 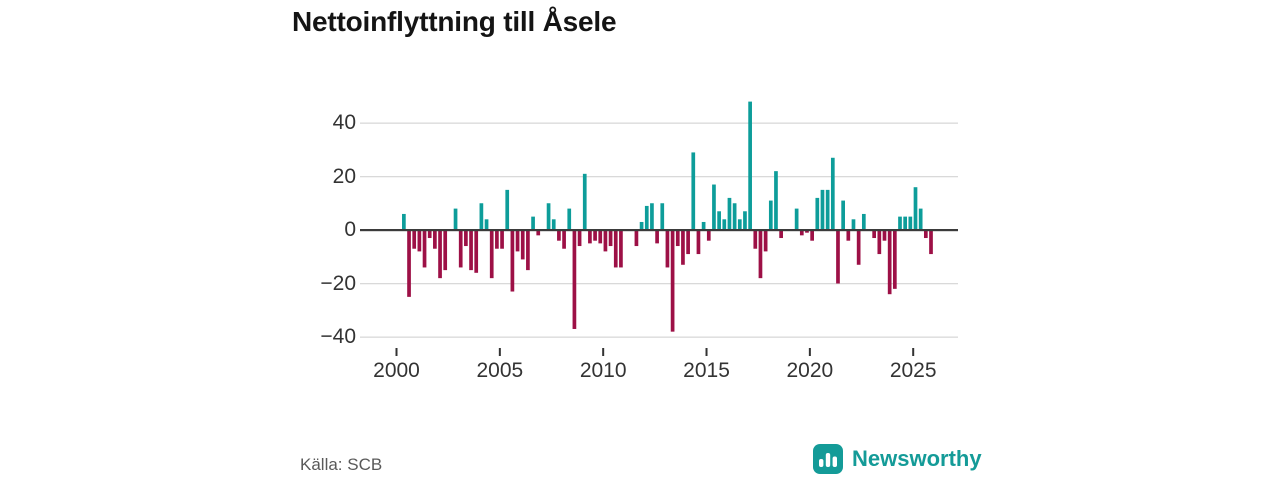 What do you see at coordinates (344, 122) in the screenshot?
I see `y-tick-label: 40` at bounding box center [344, 122].